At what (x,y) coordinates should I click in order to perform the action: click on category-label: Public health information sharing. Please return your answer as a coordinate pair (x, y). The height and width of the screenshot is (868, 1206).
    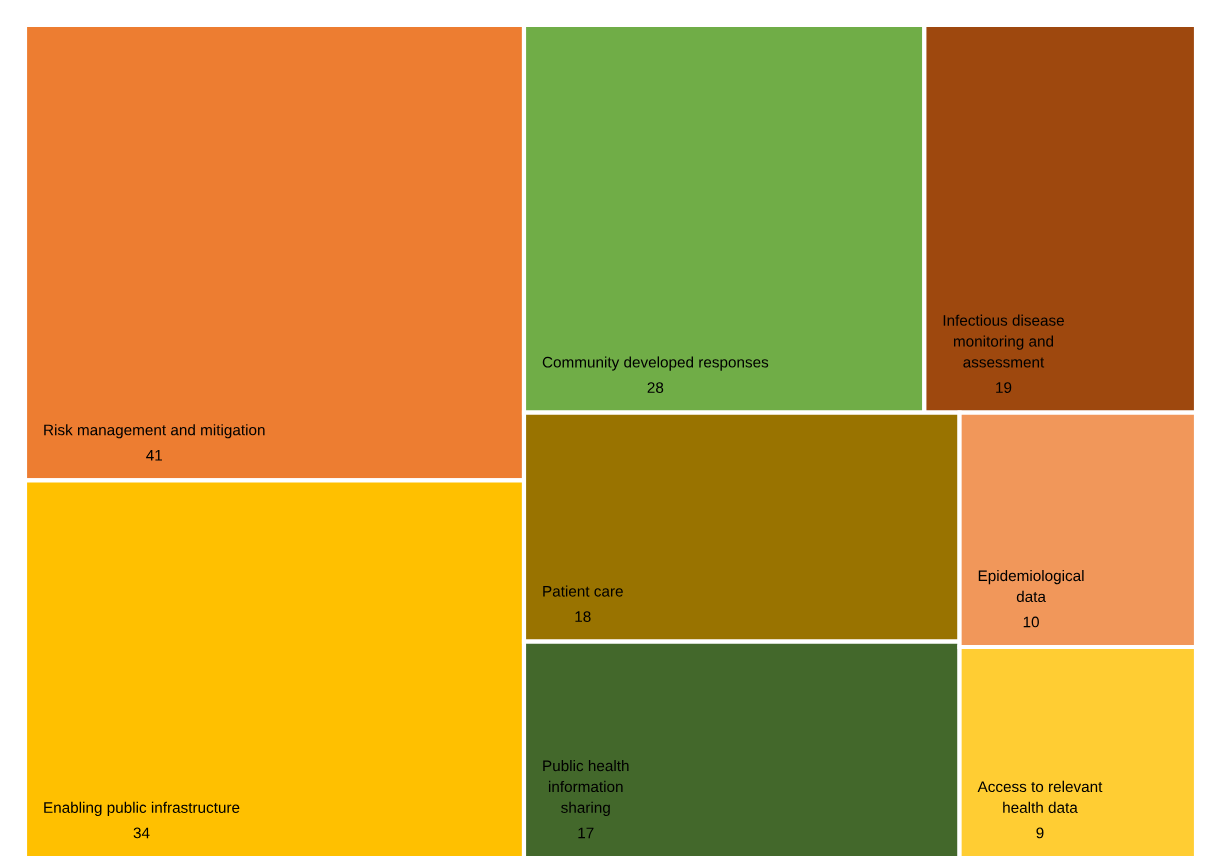
    Looking at the image, I should click on (586, 787).